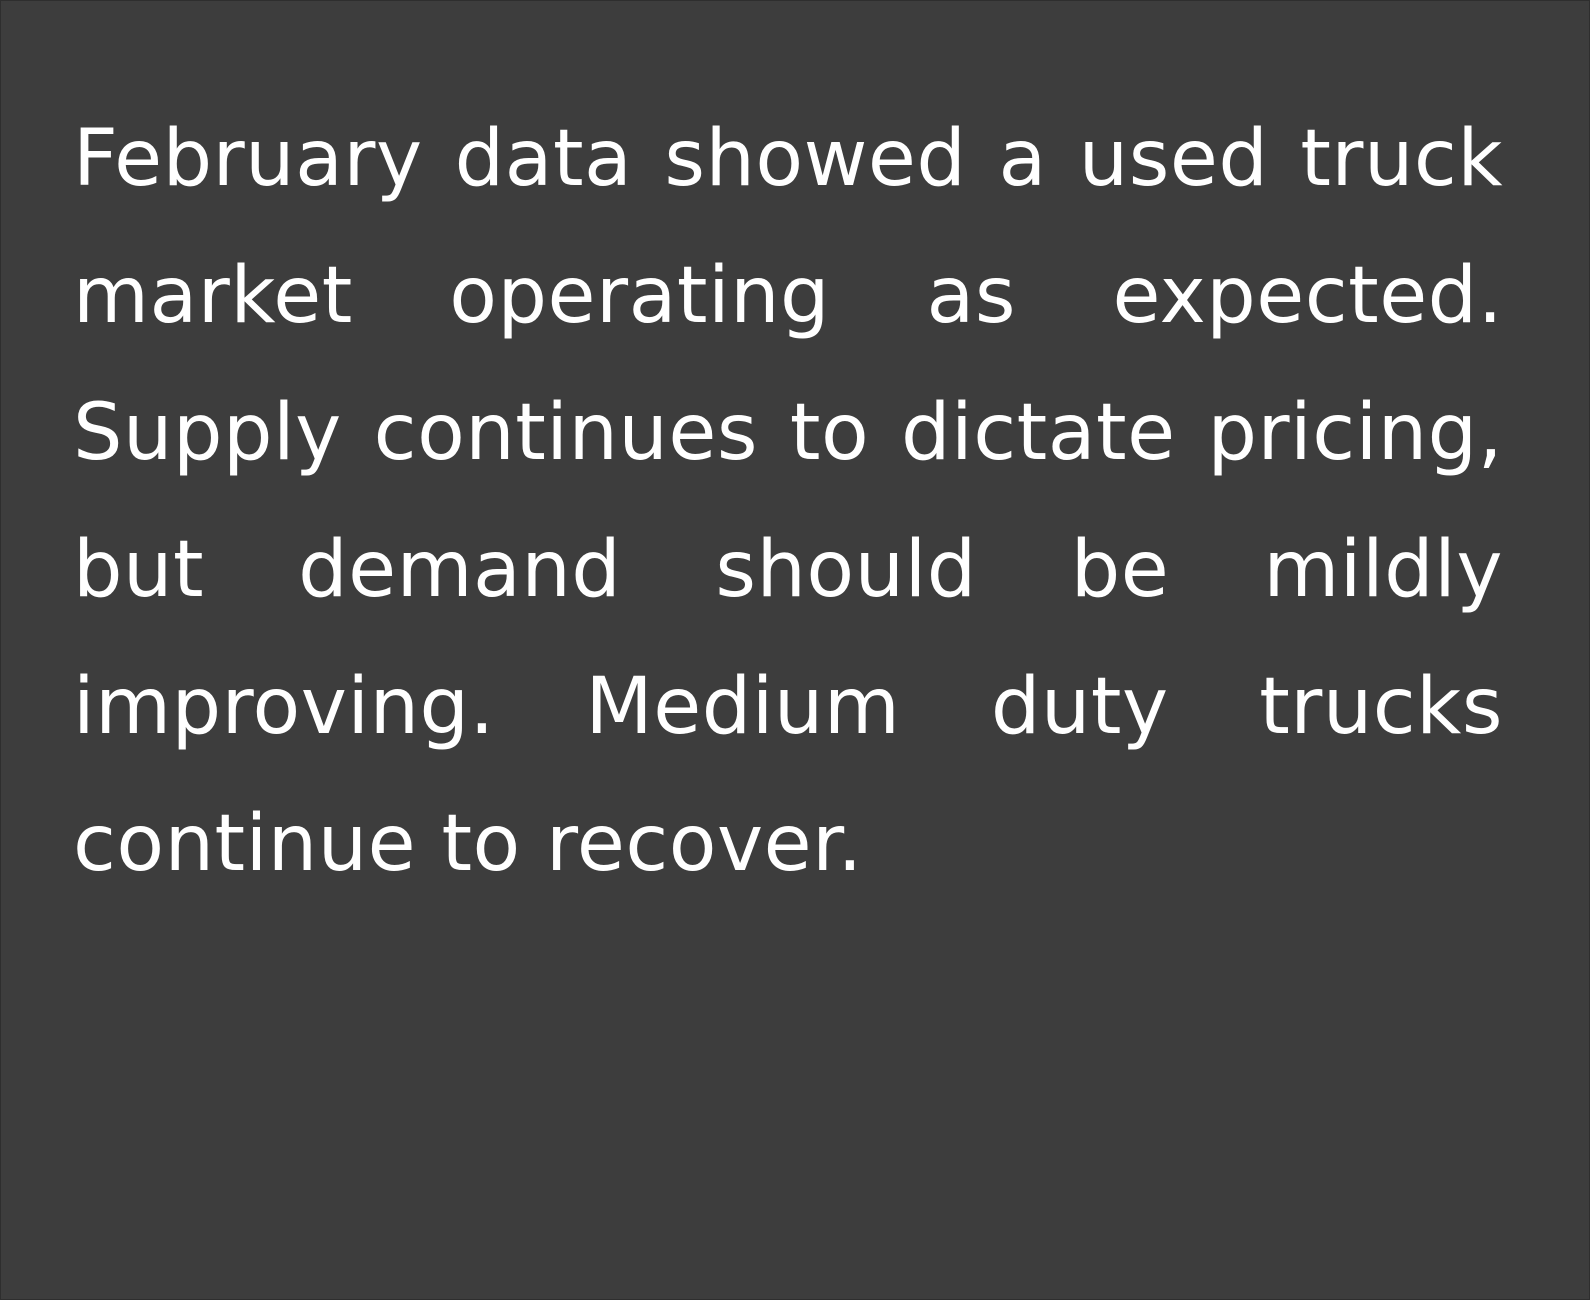  Describe the element at coordinates (788, 707) in the screenshot. I see `paragraph-line-5: improving. Medium duty trucks` at that location.